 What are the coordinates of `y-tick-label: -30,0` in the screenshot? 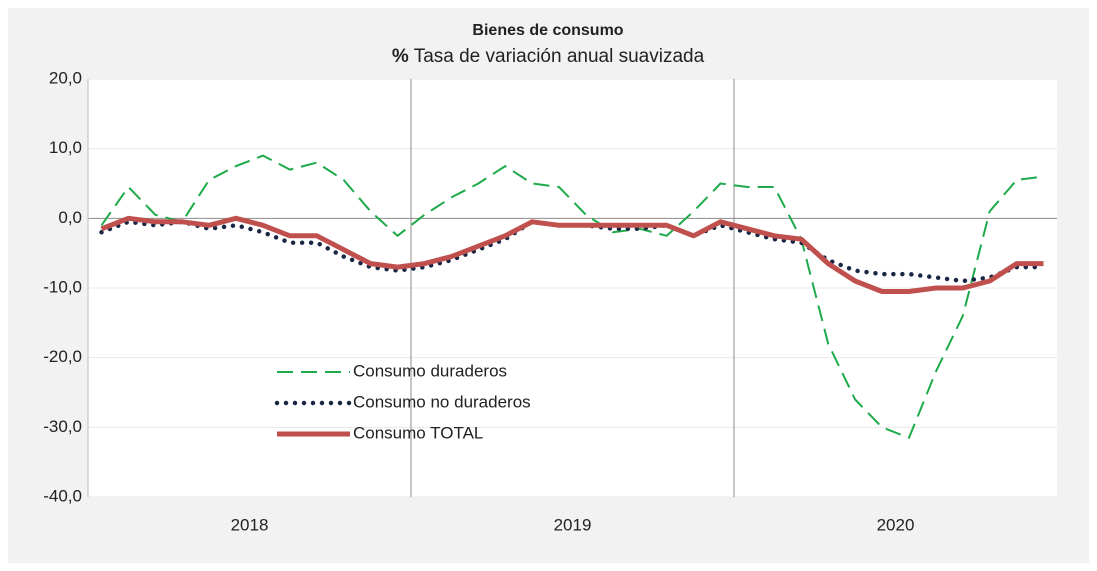 It's located at (62, 426).